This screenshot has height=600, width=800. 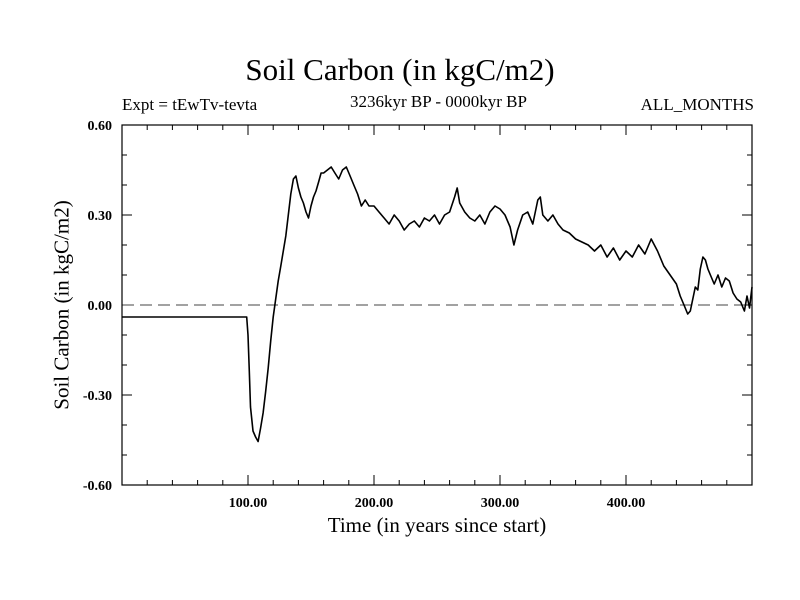 I want to click on y-tick-label: -0.30, so click(x=97, y=396).